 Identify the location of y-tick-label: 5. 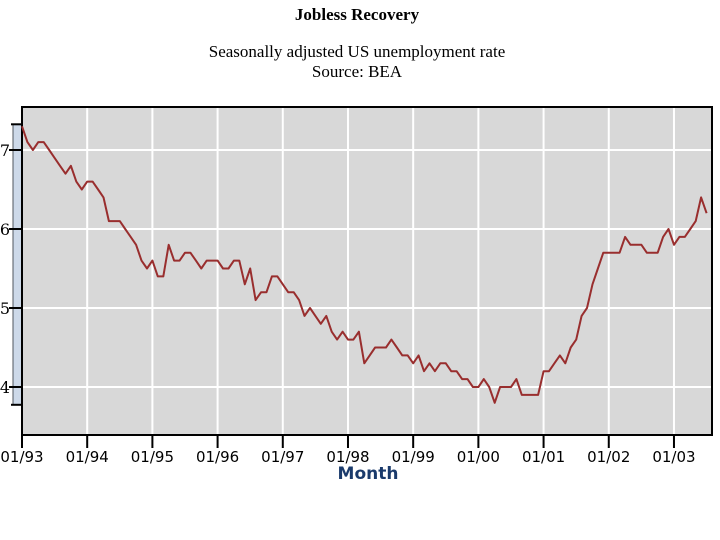
(5, 308).